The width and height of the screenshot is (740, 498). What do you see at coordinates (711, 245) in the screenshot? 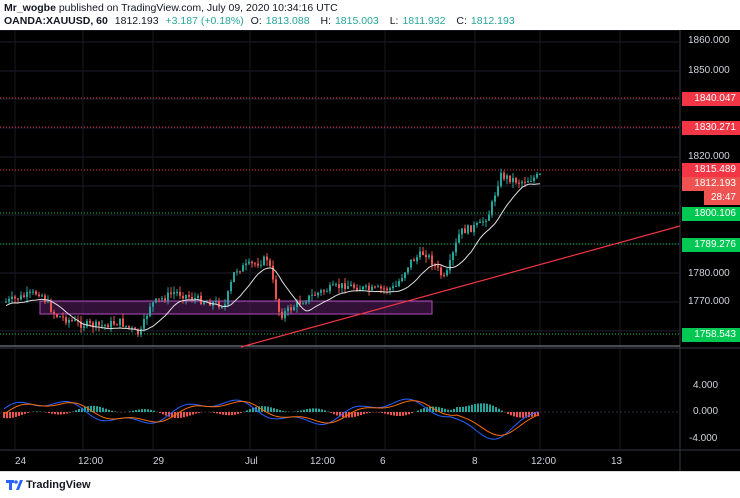
I see `support-price-tag: 1789.276` at bounding box center [711, 245].